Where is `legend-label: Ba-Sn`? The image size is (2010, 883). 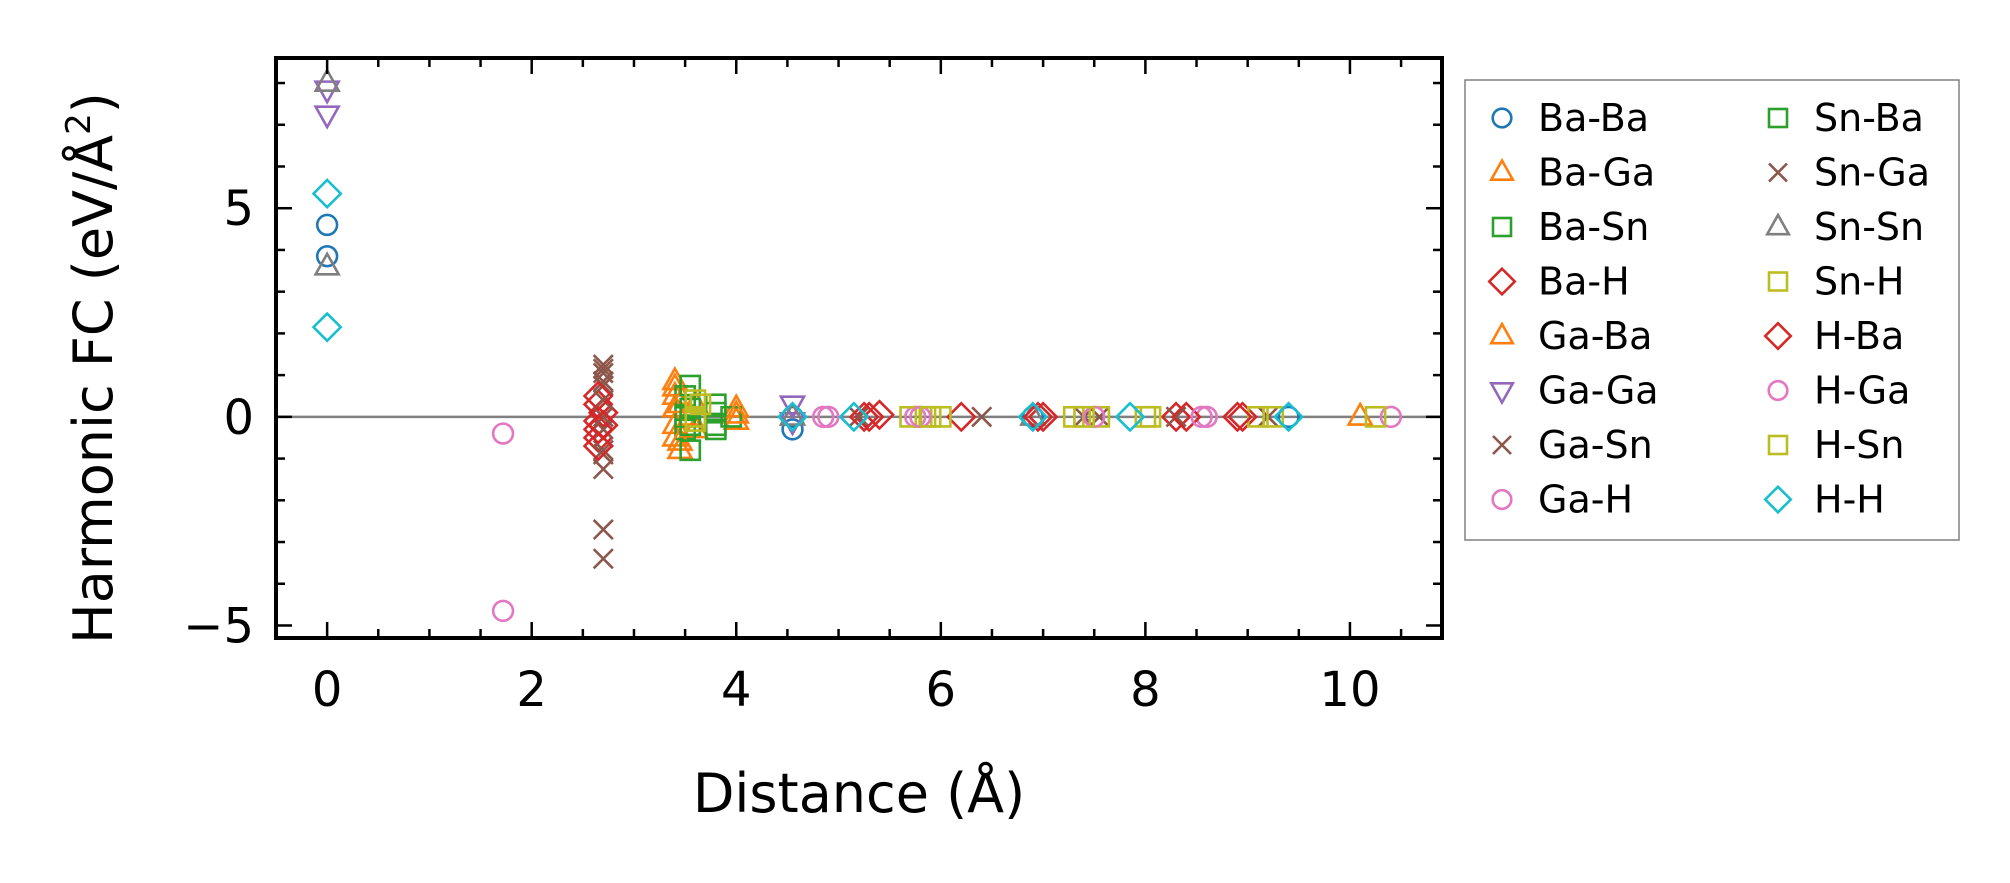 legend-label: Ba-Sn is located at coordinates (1593, 227).